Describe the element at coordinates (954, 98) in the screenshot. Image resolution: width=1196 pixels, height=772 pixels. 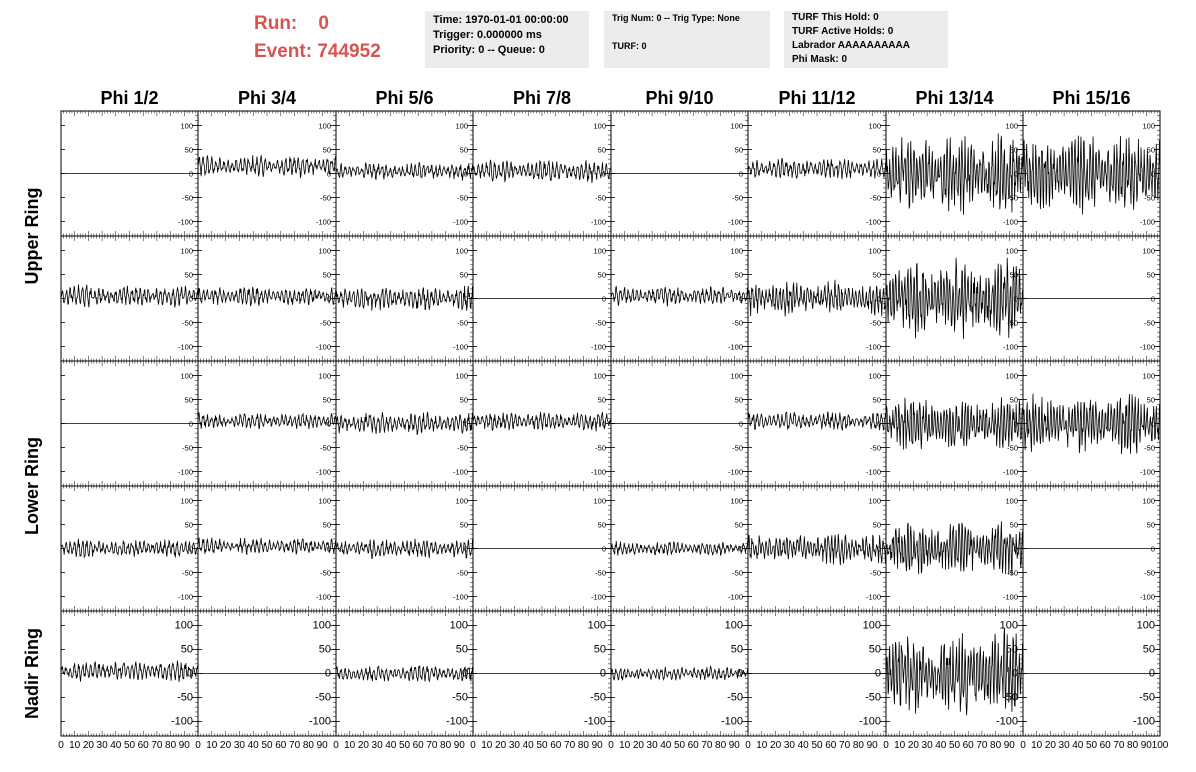
I see `column-header: Phi 13/14` at that location.